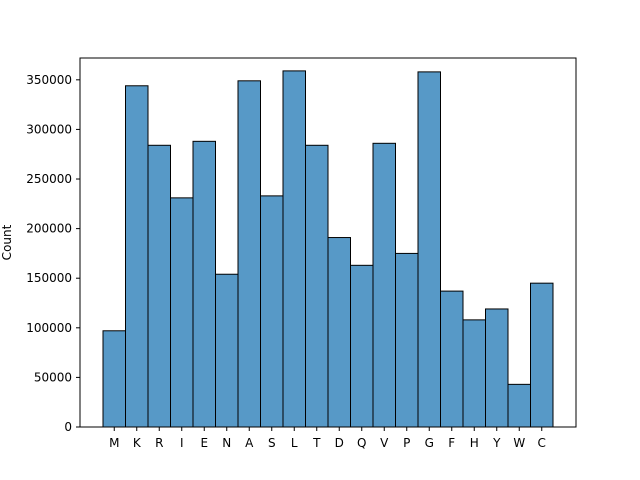  I want to click on x-tick-label: C, so click(542, 443).